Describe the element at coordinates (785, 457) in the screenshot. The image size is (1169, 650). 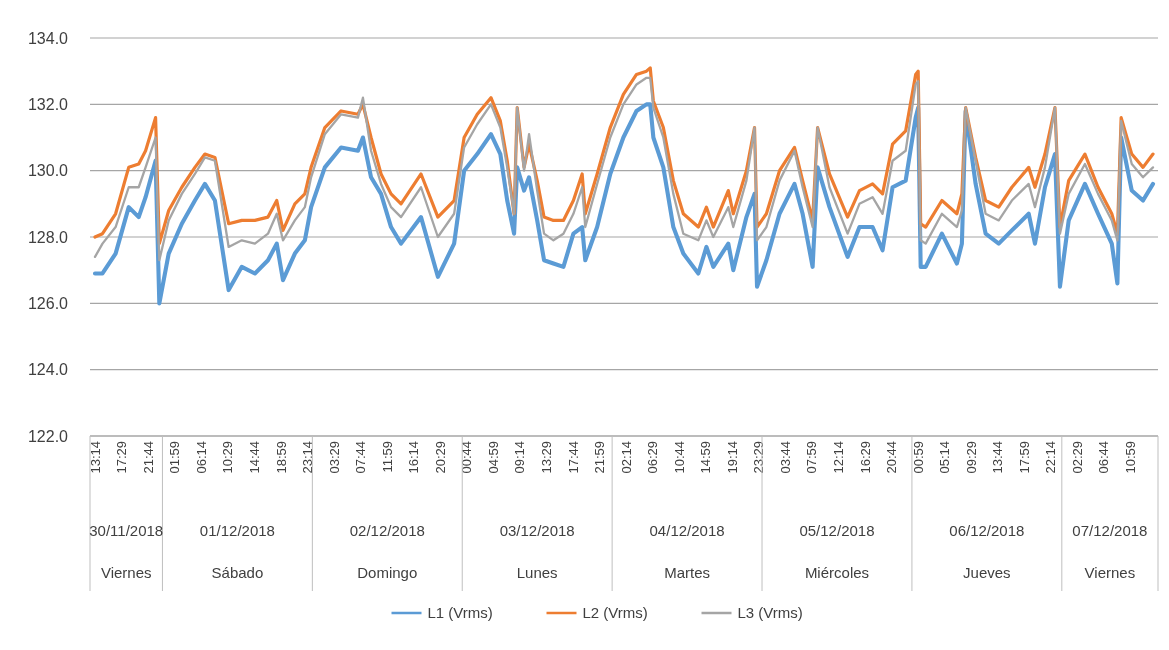
I see `x-tick-label: 03:44` at that location.